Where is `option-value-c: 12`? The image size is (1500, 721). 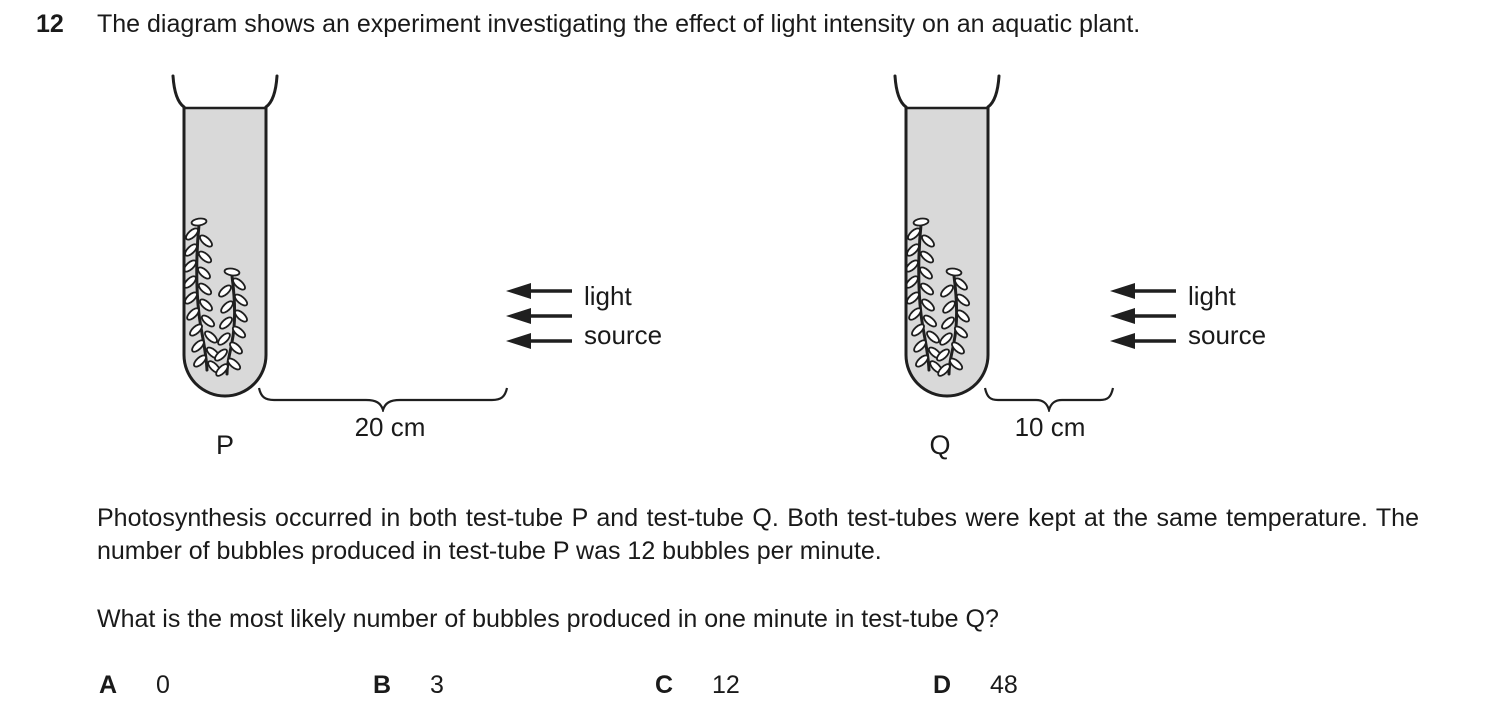 option-value-c: 12 is located at coordinates (726, 685).